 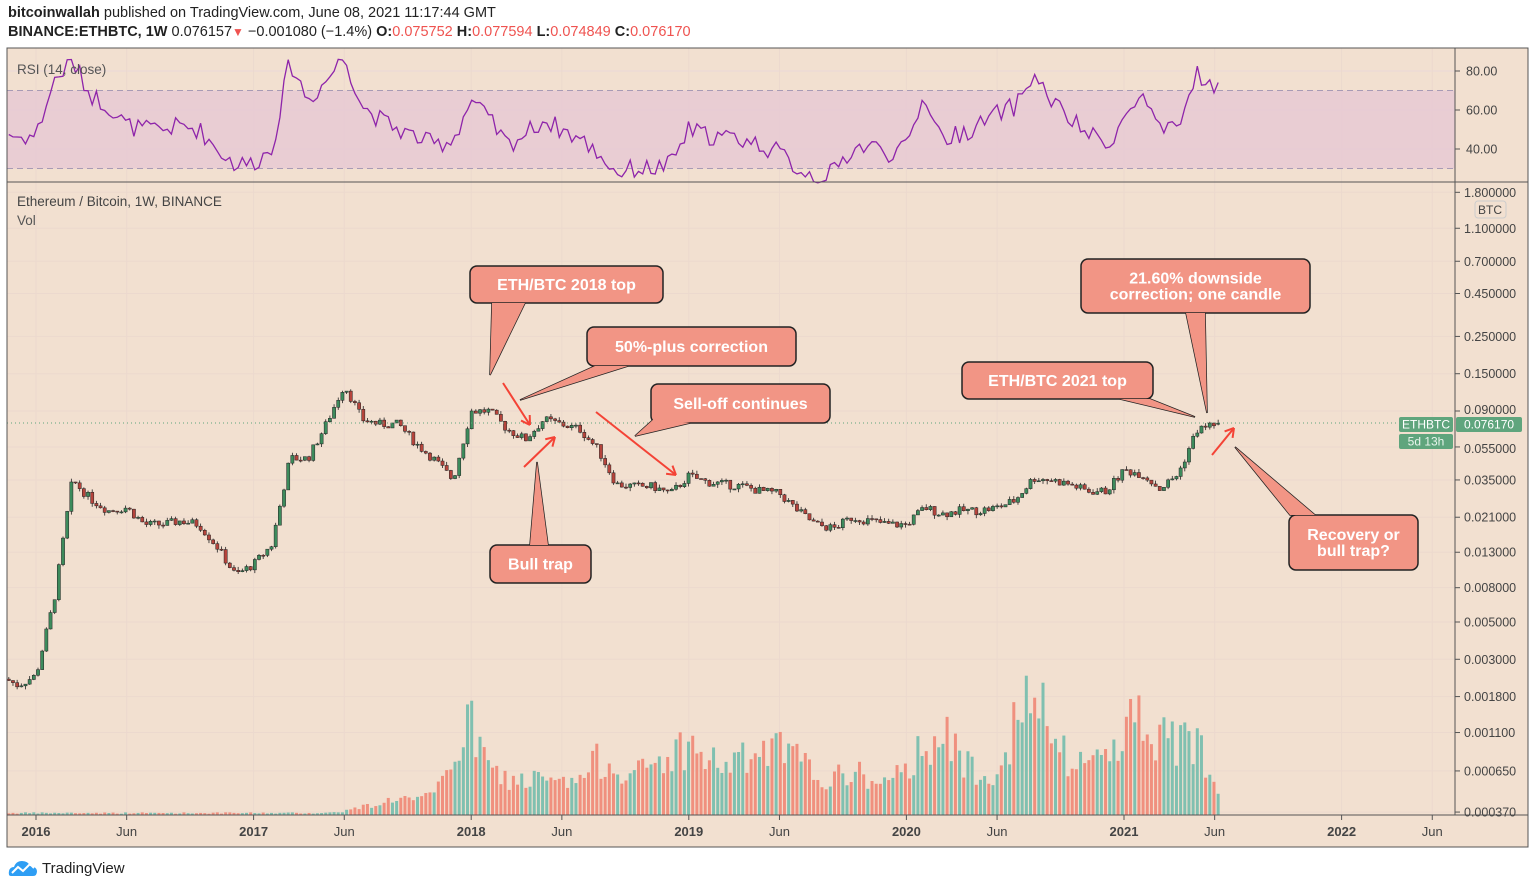 I want to click on price-tick-label: 1.800000, so click(x=1490, y=193).